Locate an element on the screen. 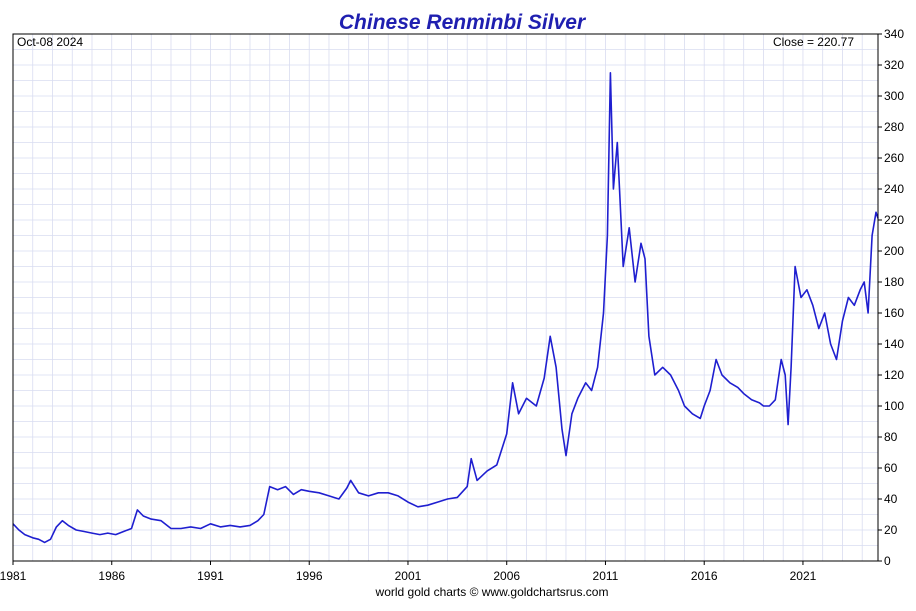  y-tick-label: 160 is located at coordinates (894, 313).